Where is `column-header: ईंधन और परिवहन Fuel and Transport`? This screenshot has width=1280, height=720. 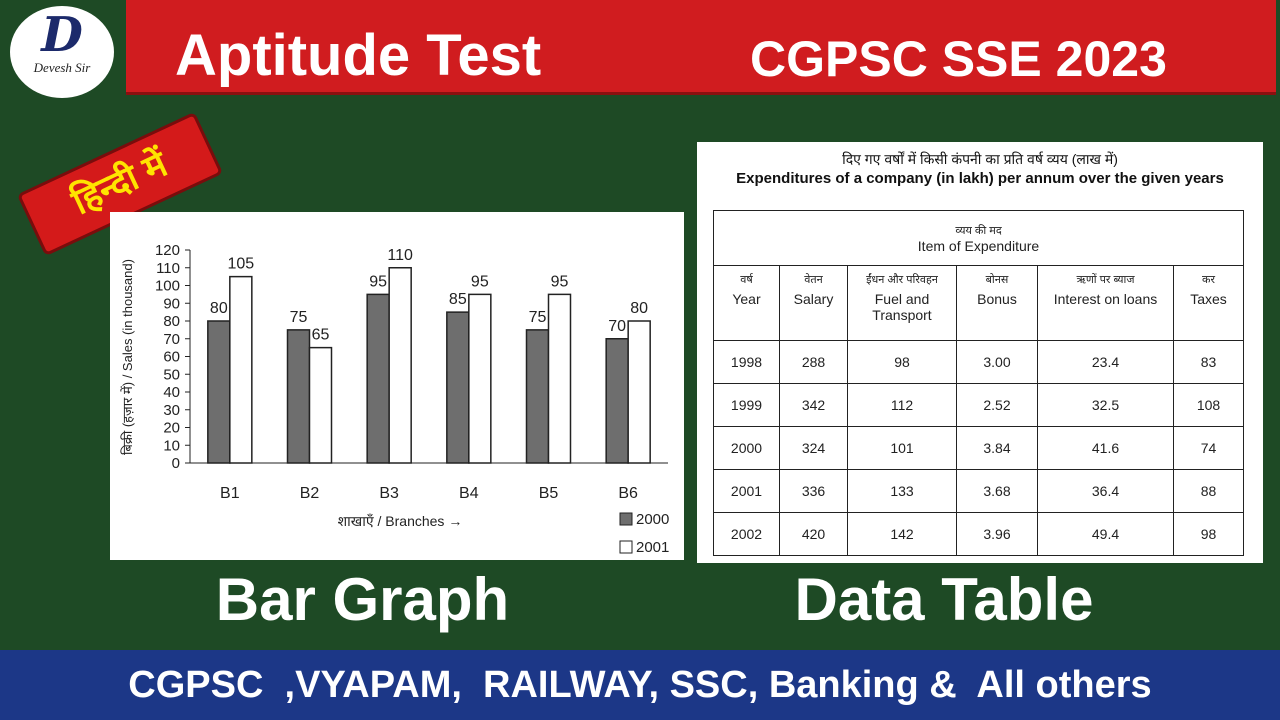
column-header: ईंधन और परिवहन Fuel and Transport is located at coordinates (902, 303).